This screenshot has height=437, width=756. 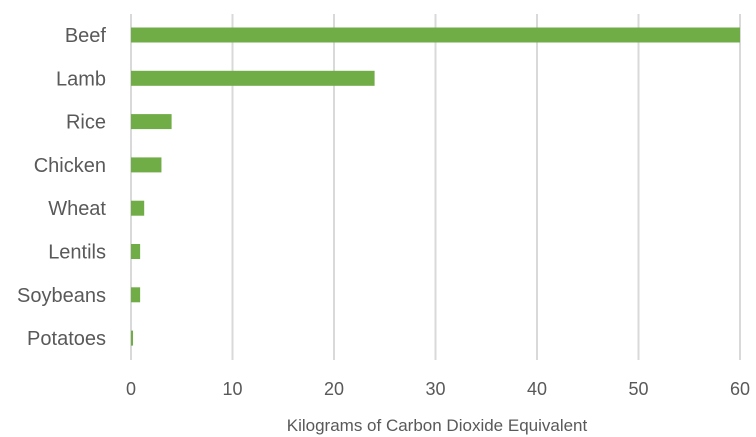 I want to click on bar-chicken, so click(x=146, y=165).